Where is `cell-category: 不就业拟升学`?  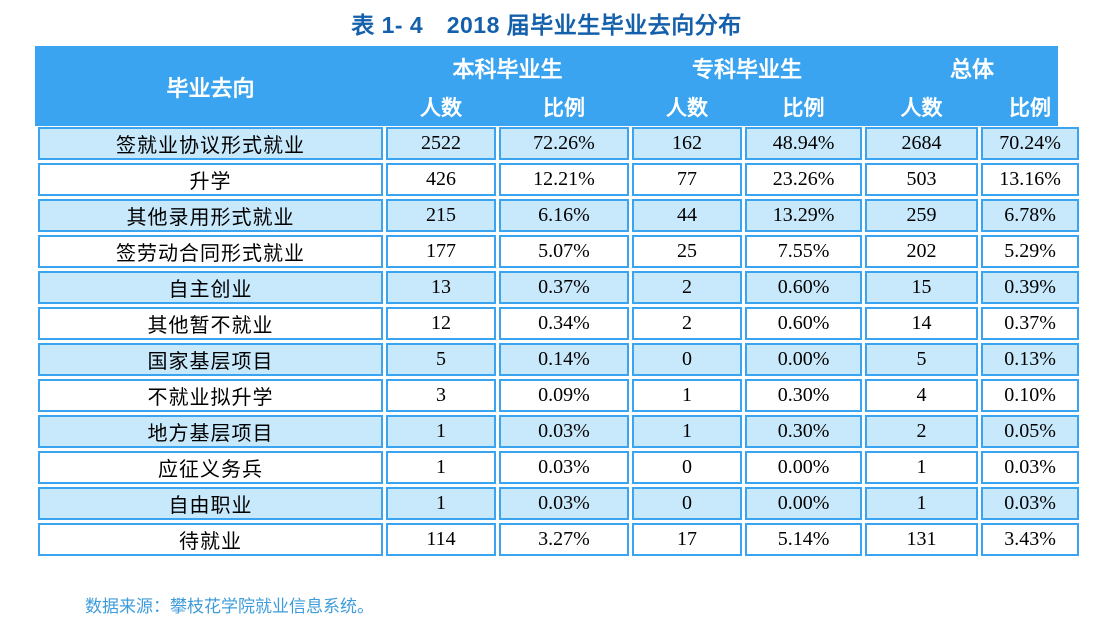 cell-category: 不就业拟升学 is located at coordinates (210, 395).